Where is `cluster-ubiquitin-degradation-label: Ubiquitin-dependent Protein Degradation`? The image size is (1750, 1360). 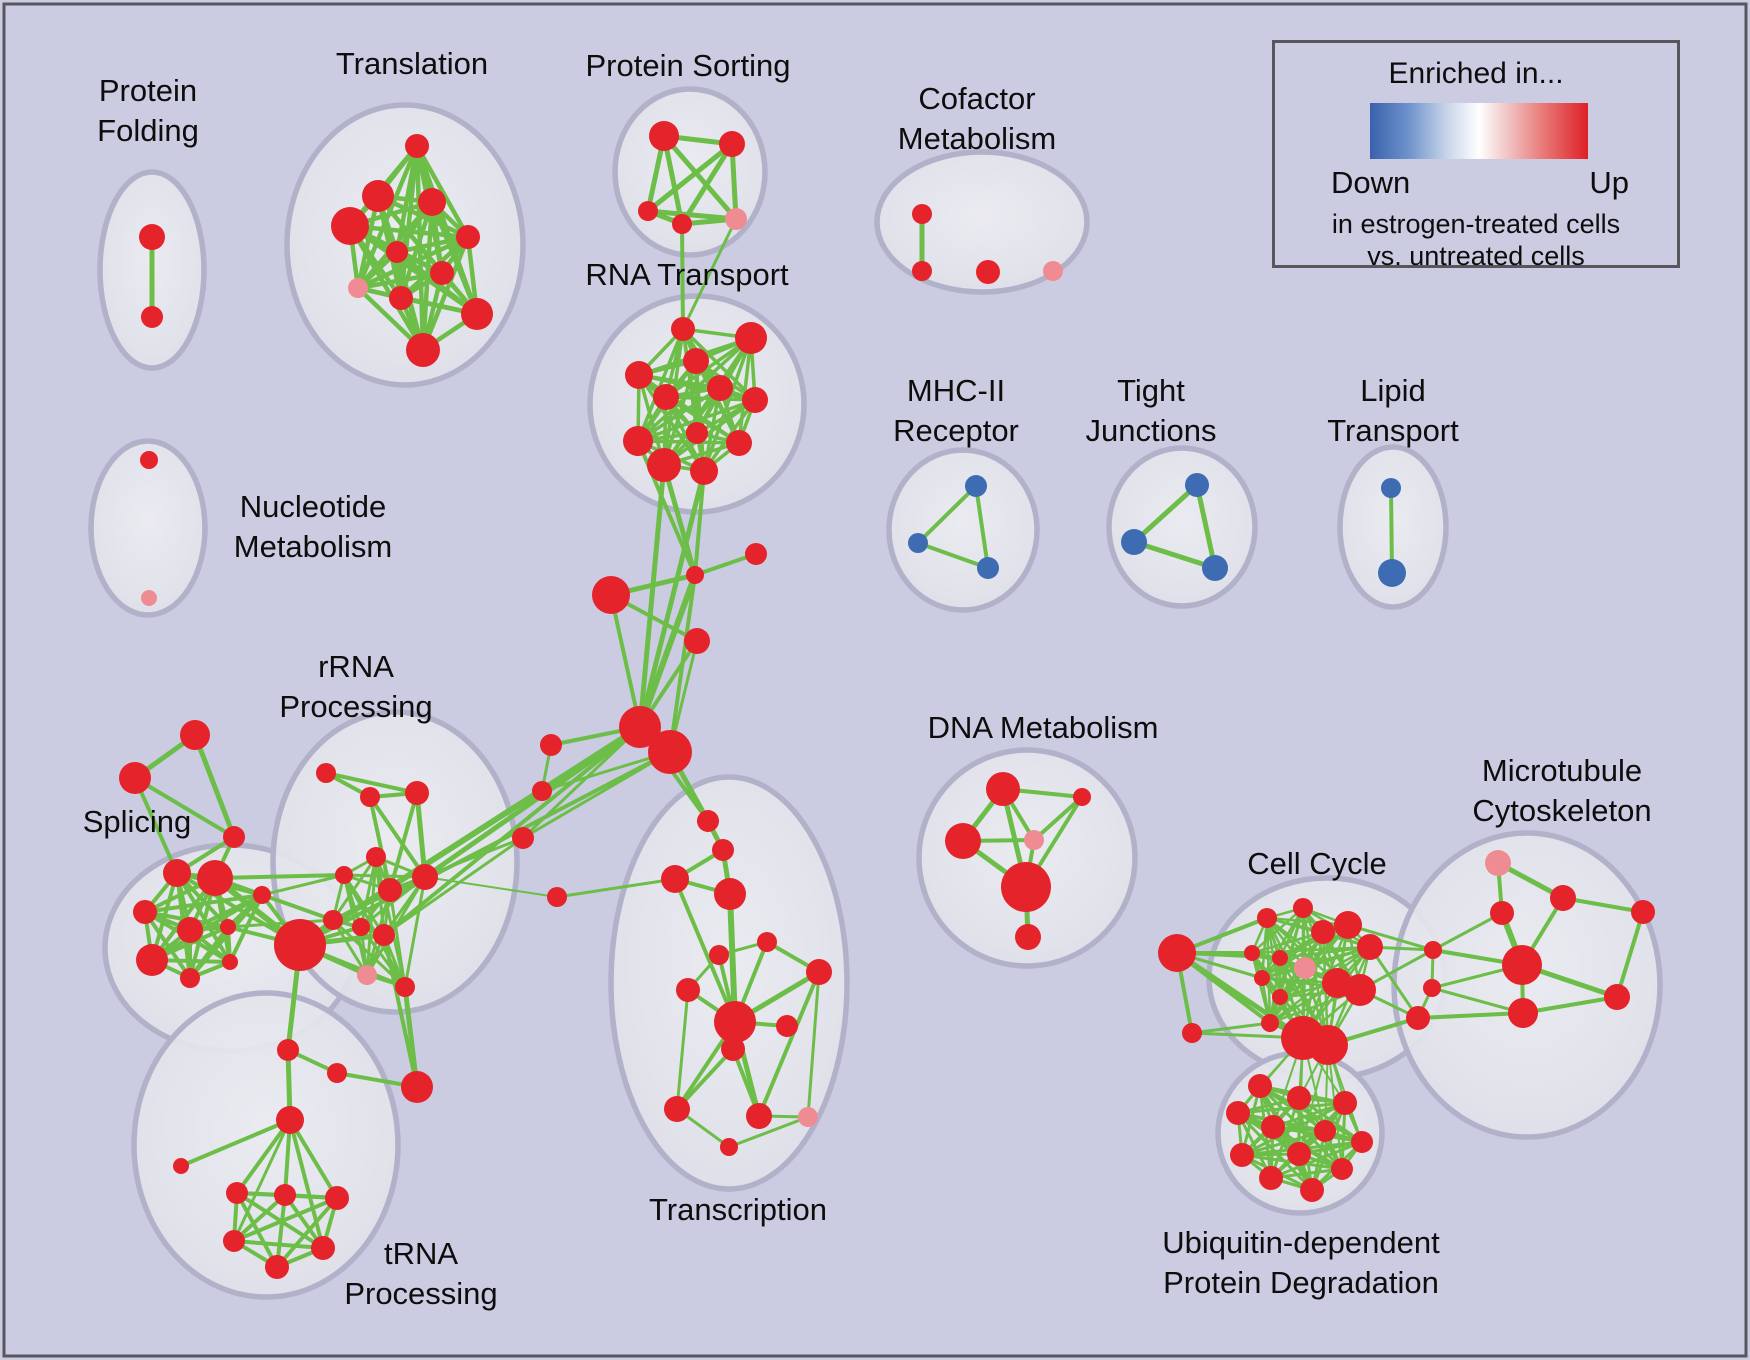 cluster-ubiquitin-degradation-label: Ubiquitin-dependent Protein Degradation is located at coordinates (1301, 1262).